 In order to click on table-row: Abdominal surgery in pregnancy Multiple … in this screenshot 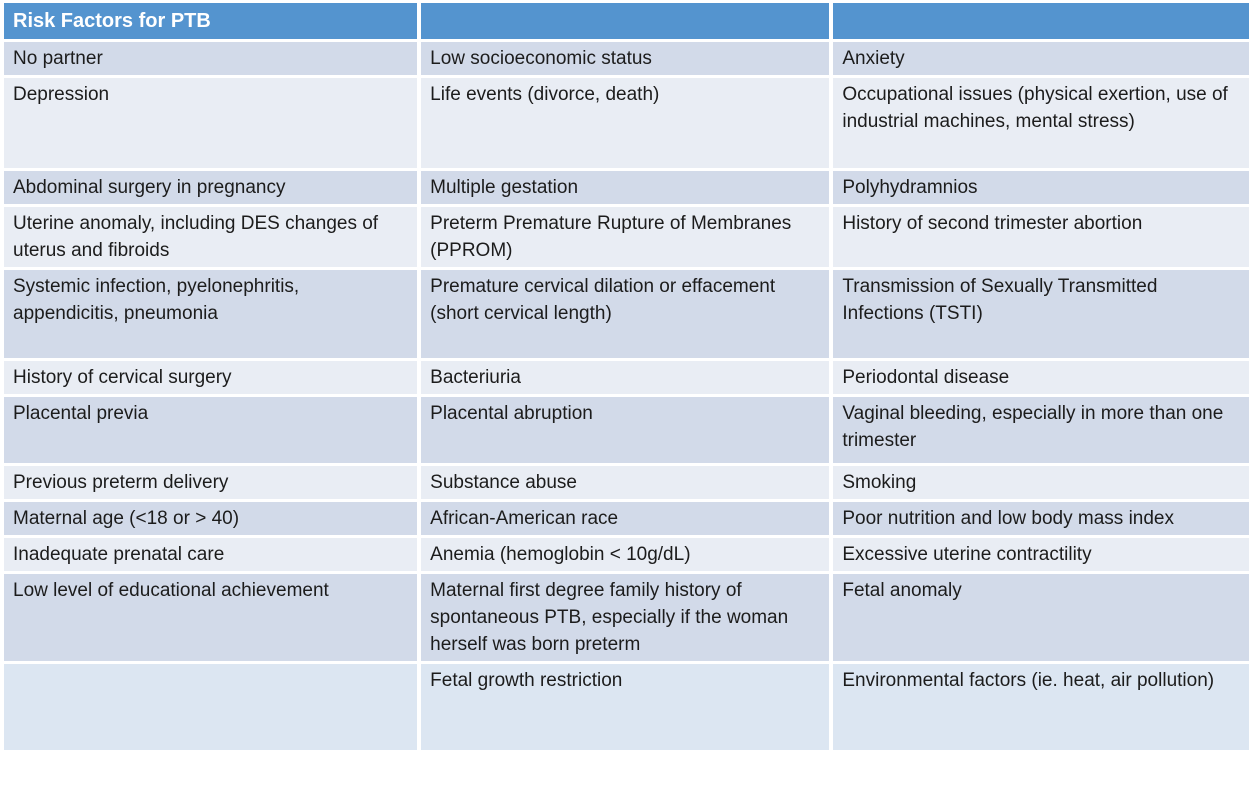, I will do `click(626, 187)`.